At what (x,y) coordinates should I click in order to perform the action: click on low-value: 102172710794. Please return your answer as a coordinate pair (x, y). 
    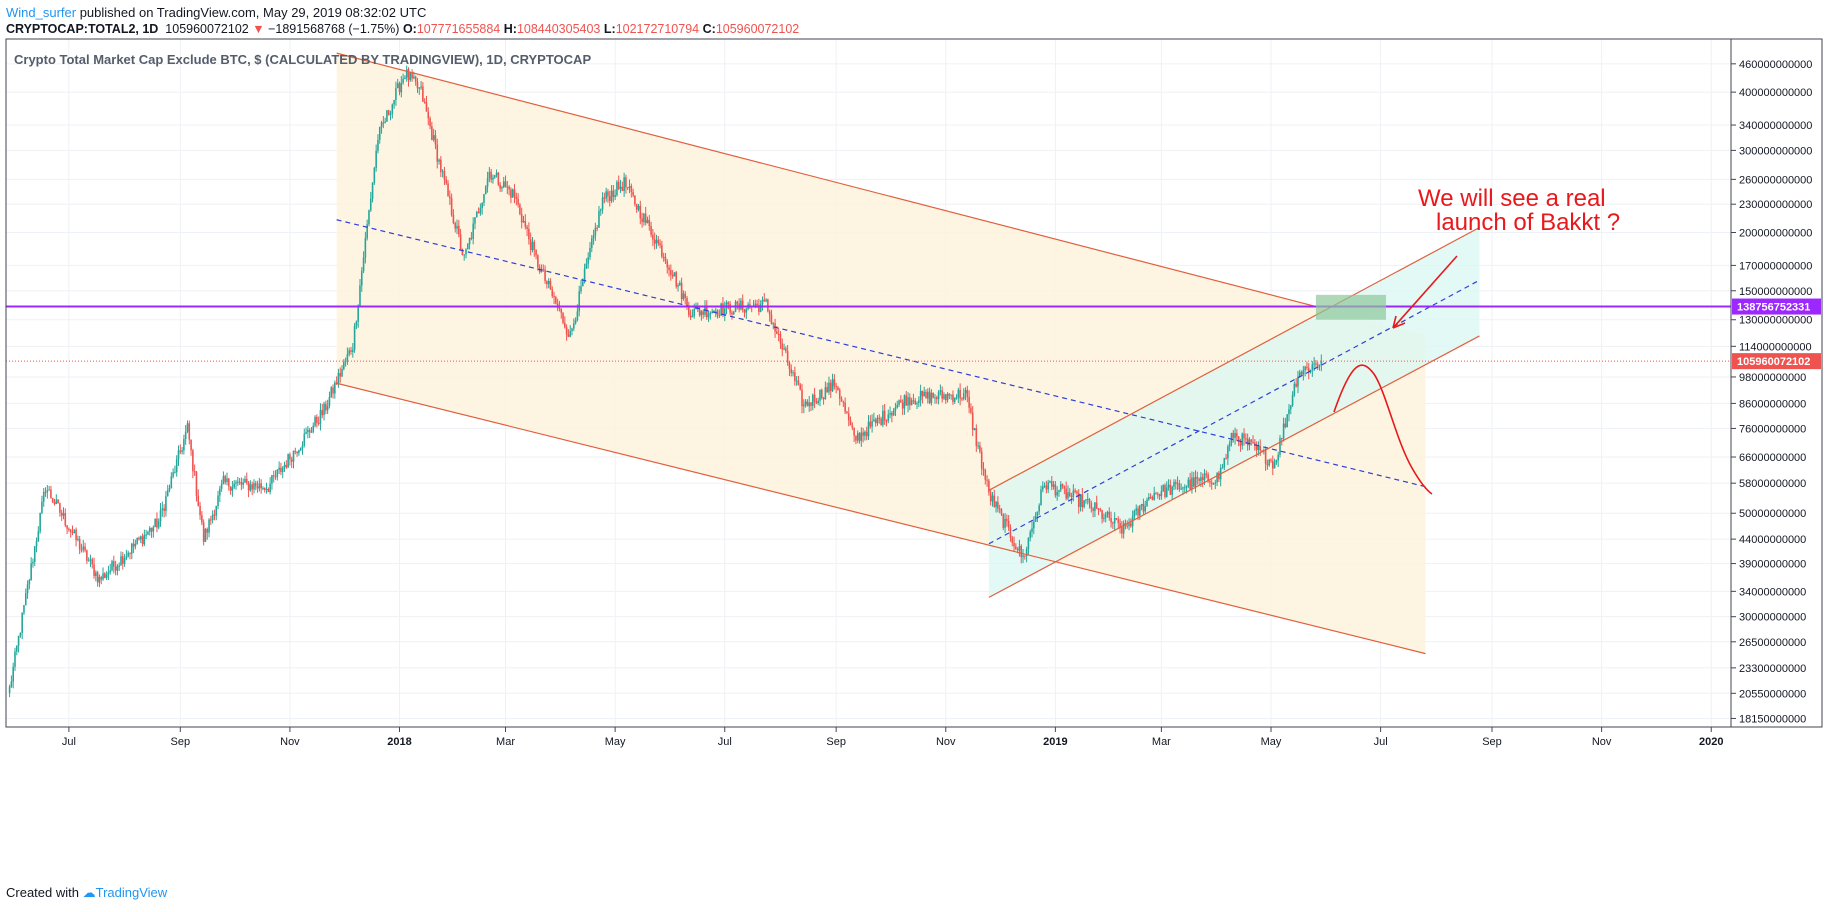
    Looking at the image, I should click on (657, 29).